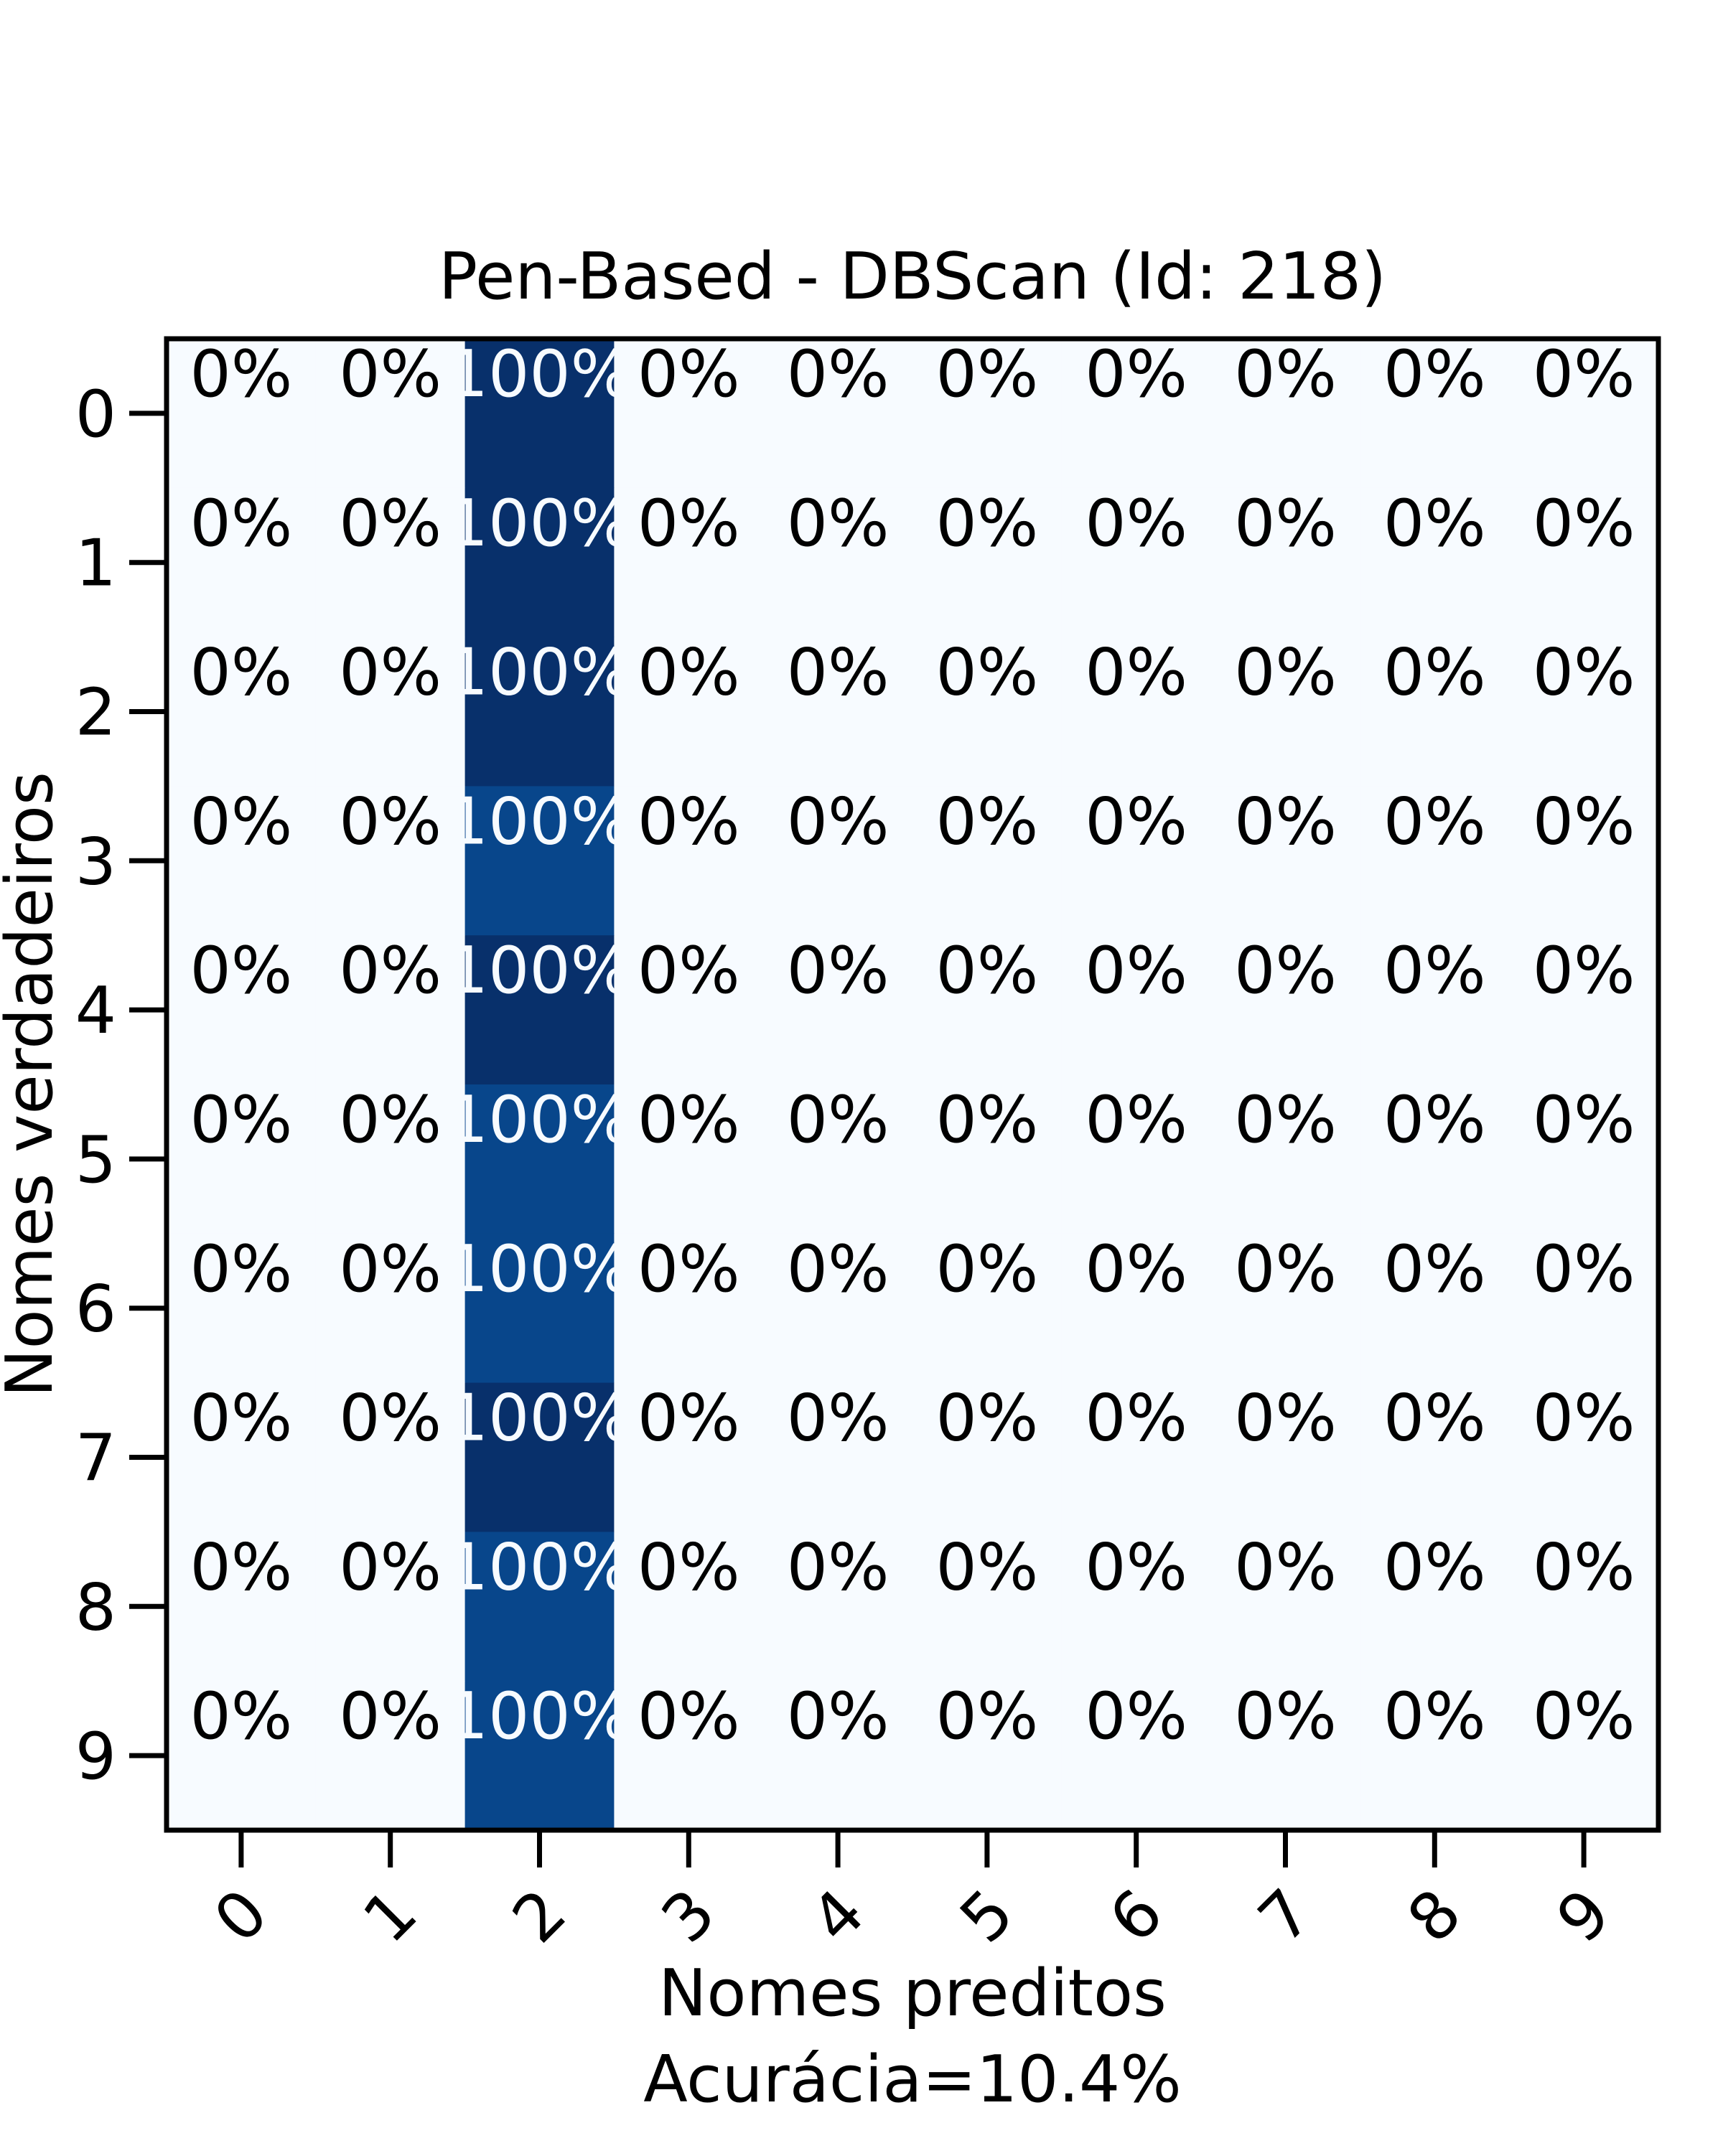 The width and height of the screenshot is (1723, 2156). What do you see at coordinates (539, 1567) in the screenshot?
I see `cell-label-r8-c2: 100%` at bounding box center [539, 1567].